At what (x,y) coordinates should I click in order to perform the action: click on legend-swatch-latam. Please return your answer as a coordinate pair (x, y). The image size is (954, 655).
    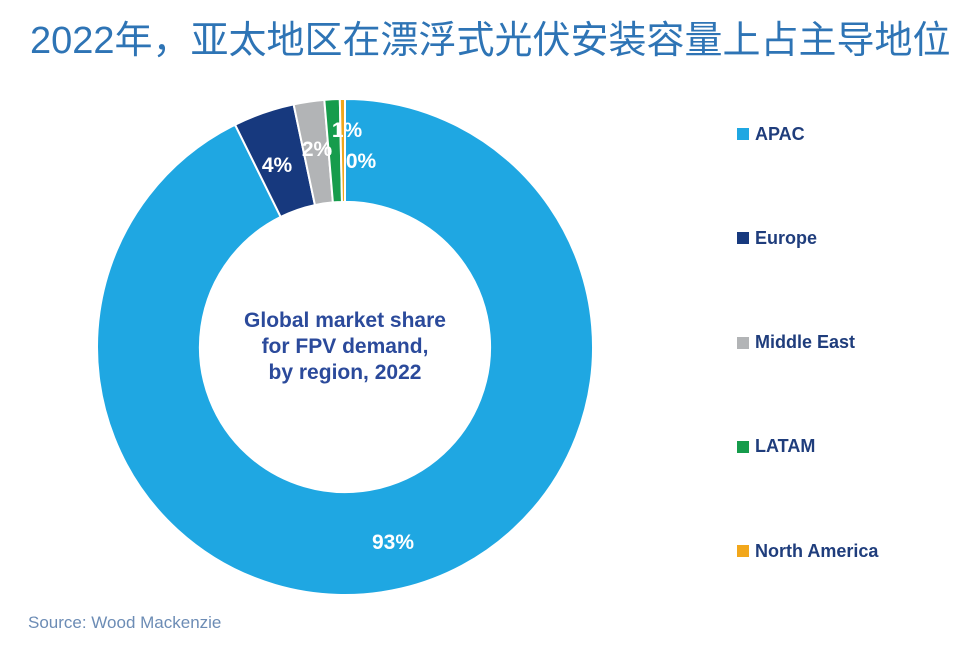
    Looking at the image, I should click on (743, 446).